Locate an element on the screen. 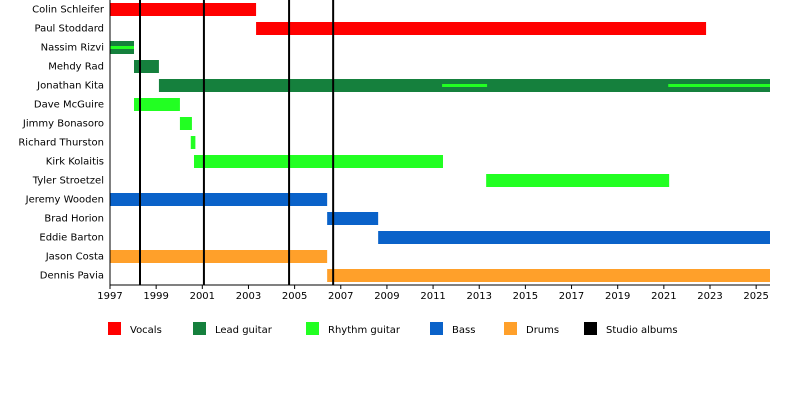 Image resolution: width=800 pixels, height=400 pixels. member-label: Brad Horion is located at coordinates (74, 219).